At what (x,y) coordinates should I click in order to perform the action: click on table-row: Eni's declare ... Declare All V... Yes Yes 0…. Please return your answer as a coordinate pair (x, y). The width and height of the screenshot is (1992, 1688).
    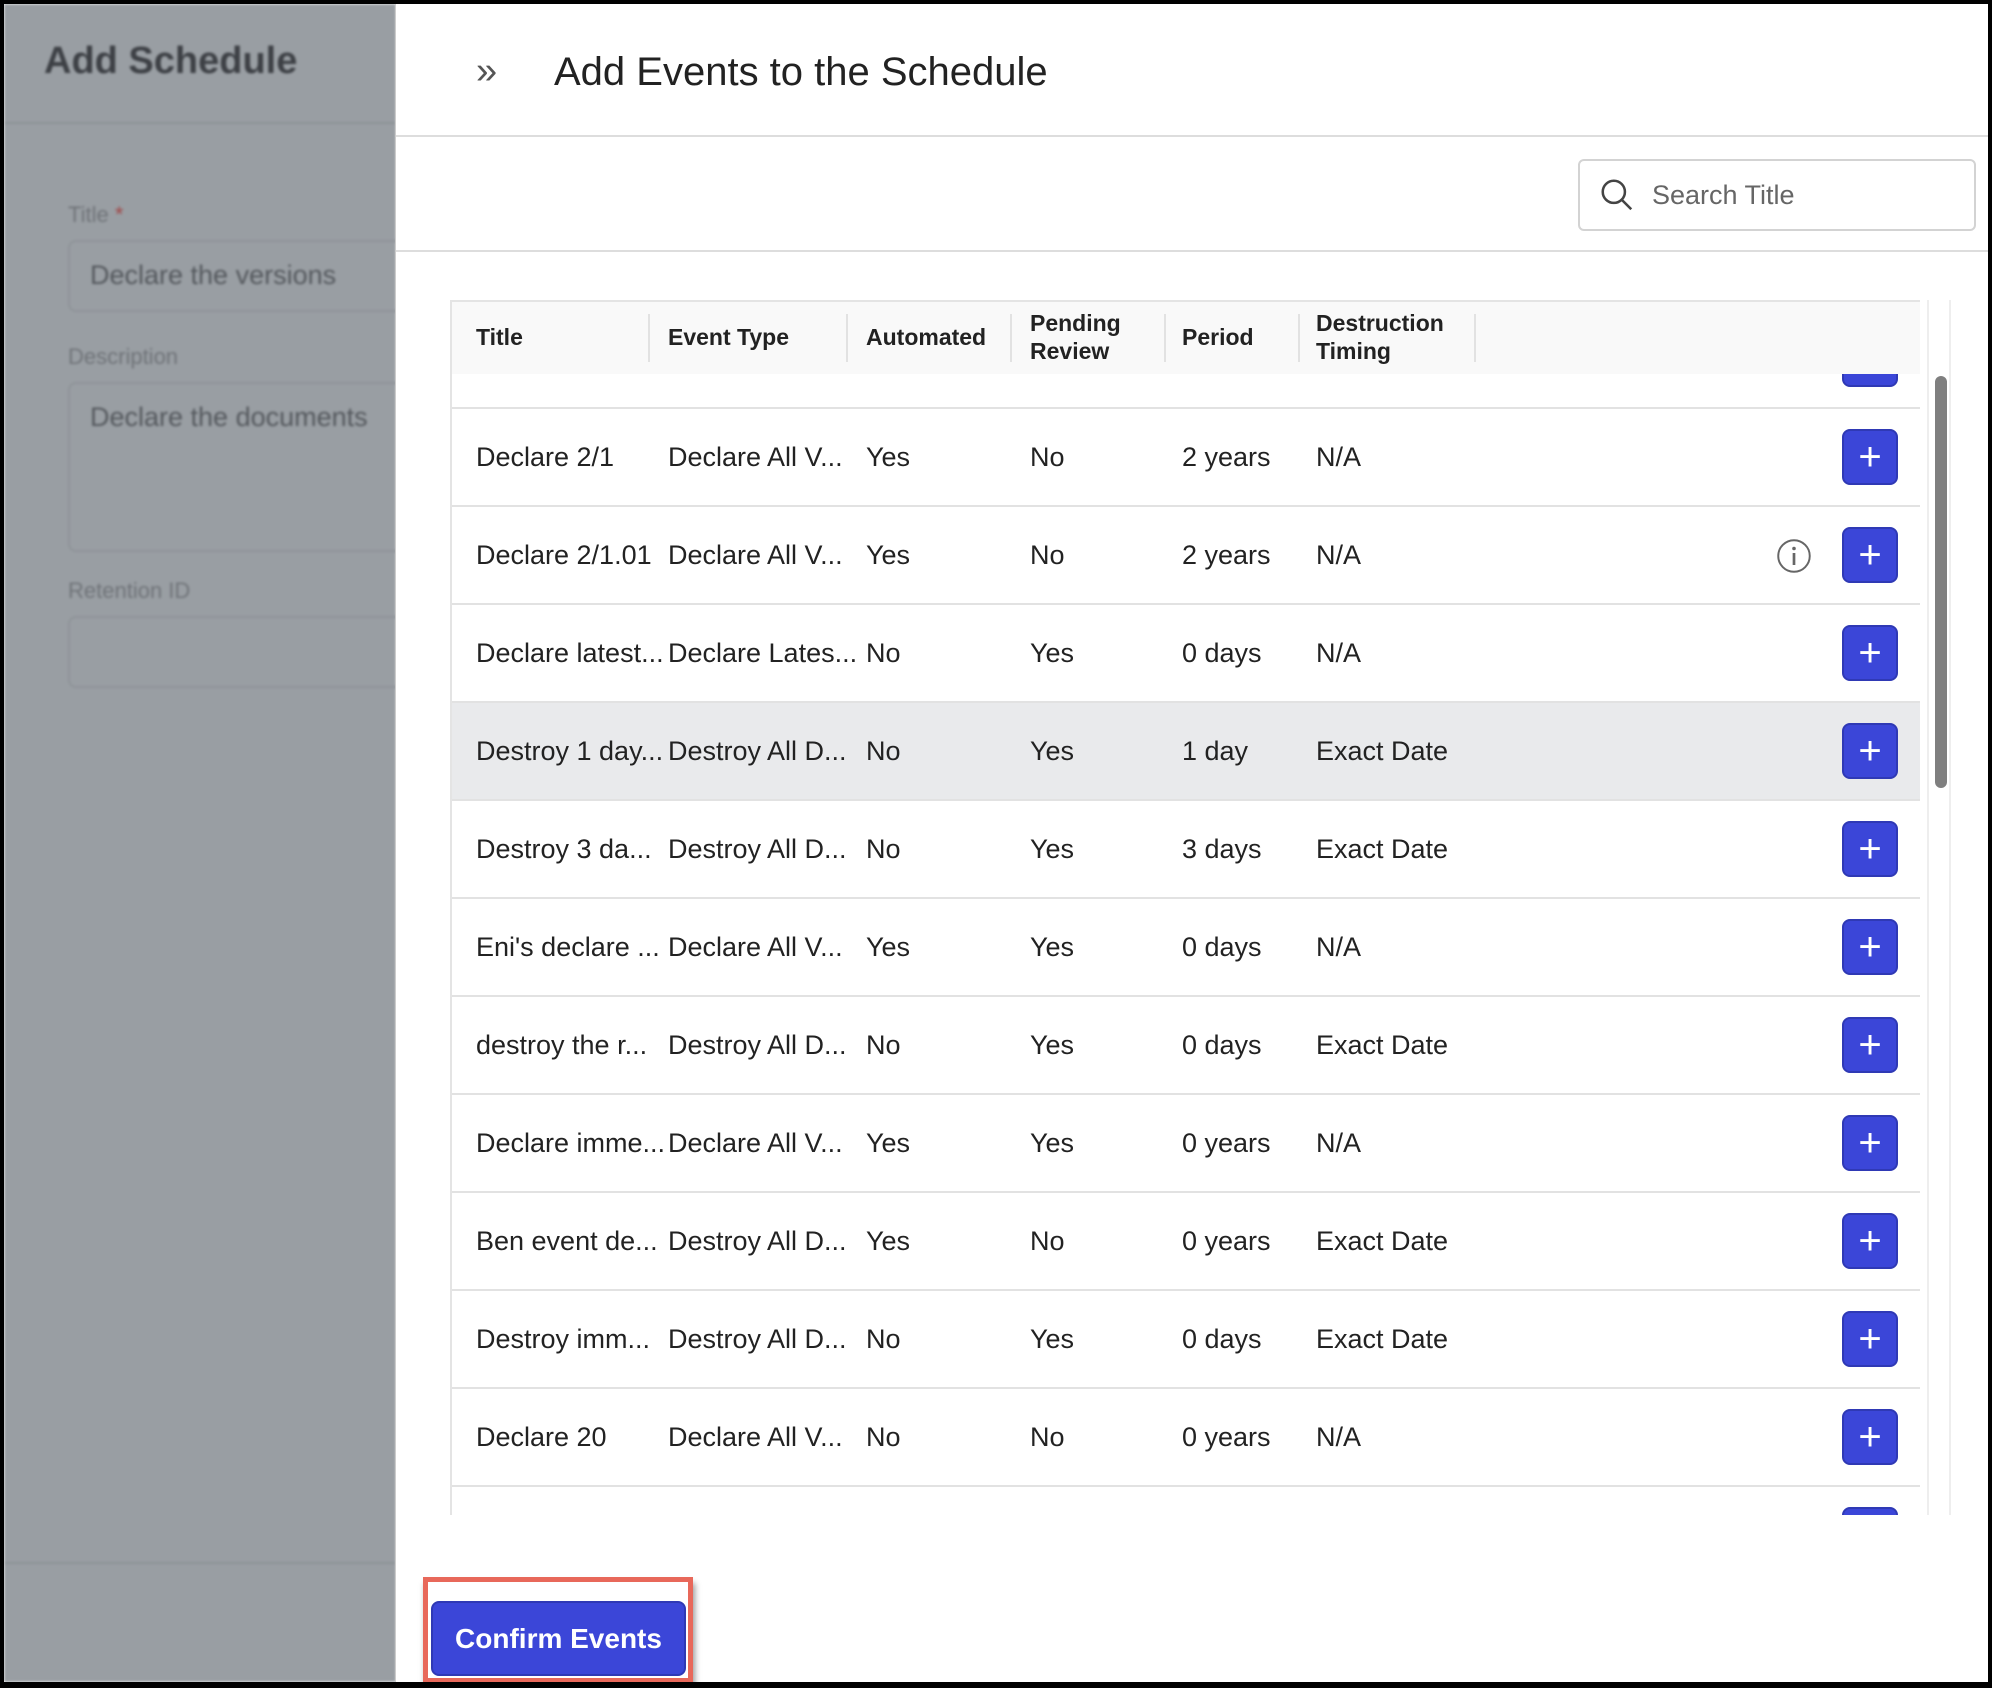
    Looking at the image, I should click on (1186, 948).